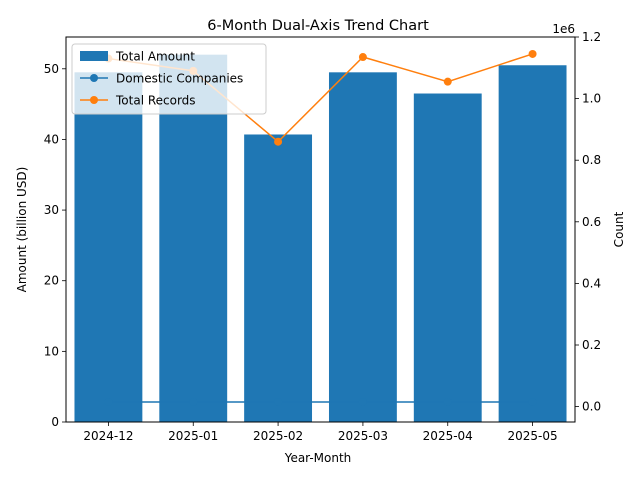 The height and width of the screenshot is (484, 640). I want to click on legend-label: Total Amount, so click(155, 57).